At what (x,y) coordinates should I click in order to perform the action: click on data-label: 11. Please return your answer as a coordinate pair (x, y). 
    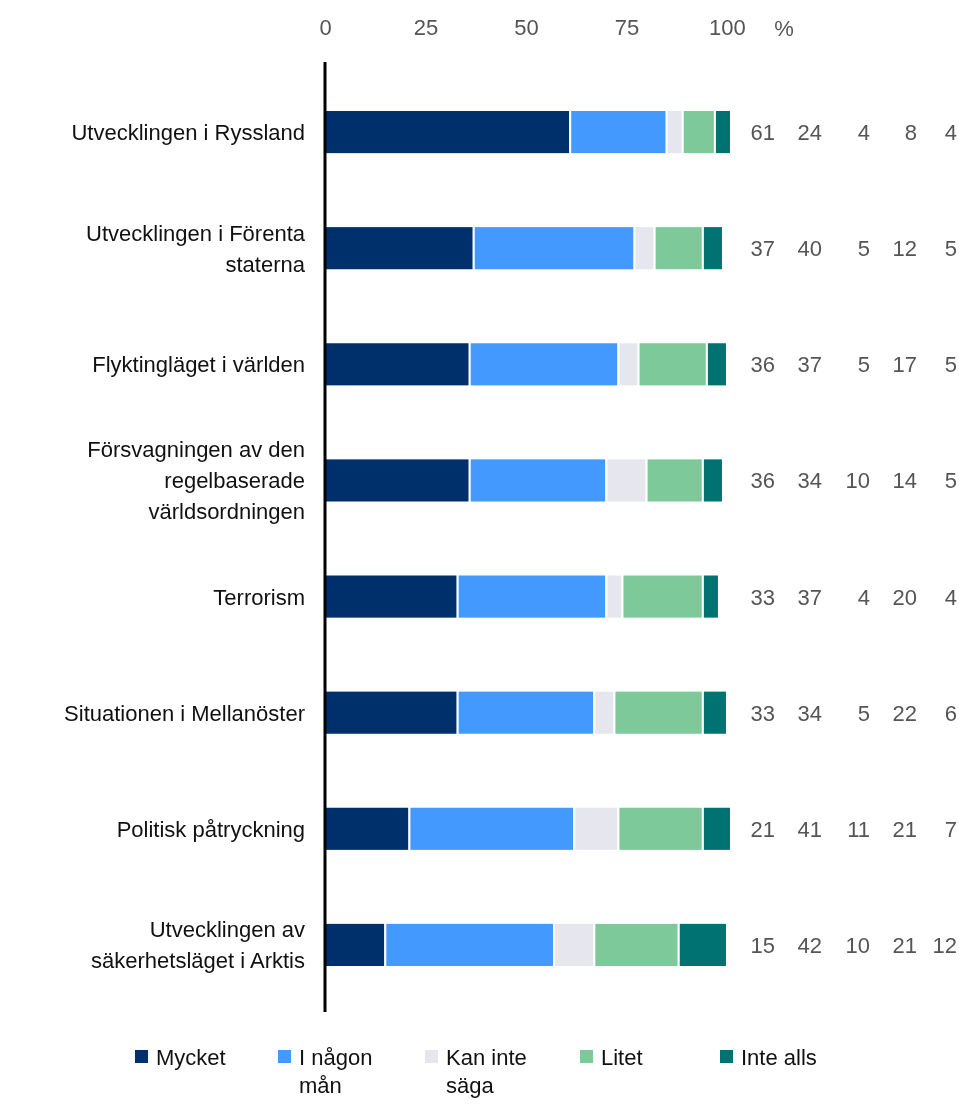
    Looking at the image, I should click on (858, 829).